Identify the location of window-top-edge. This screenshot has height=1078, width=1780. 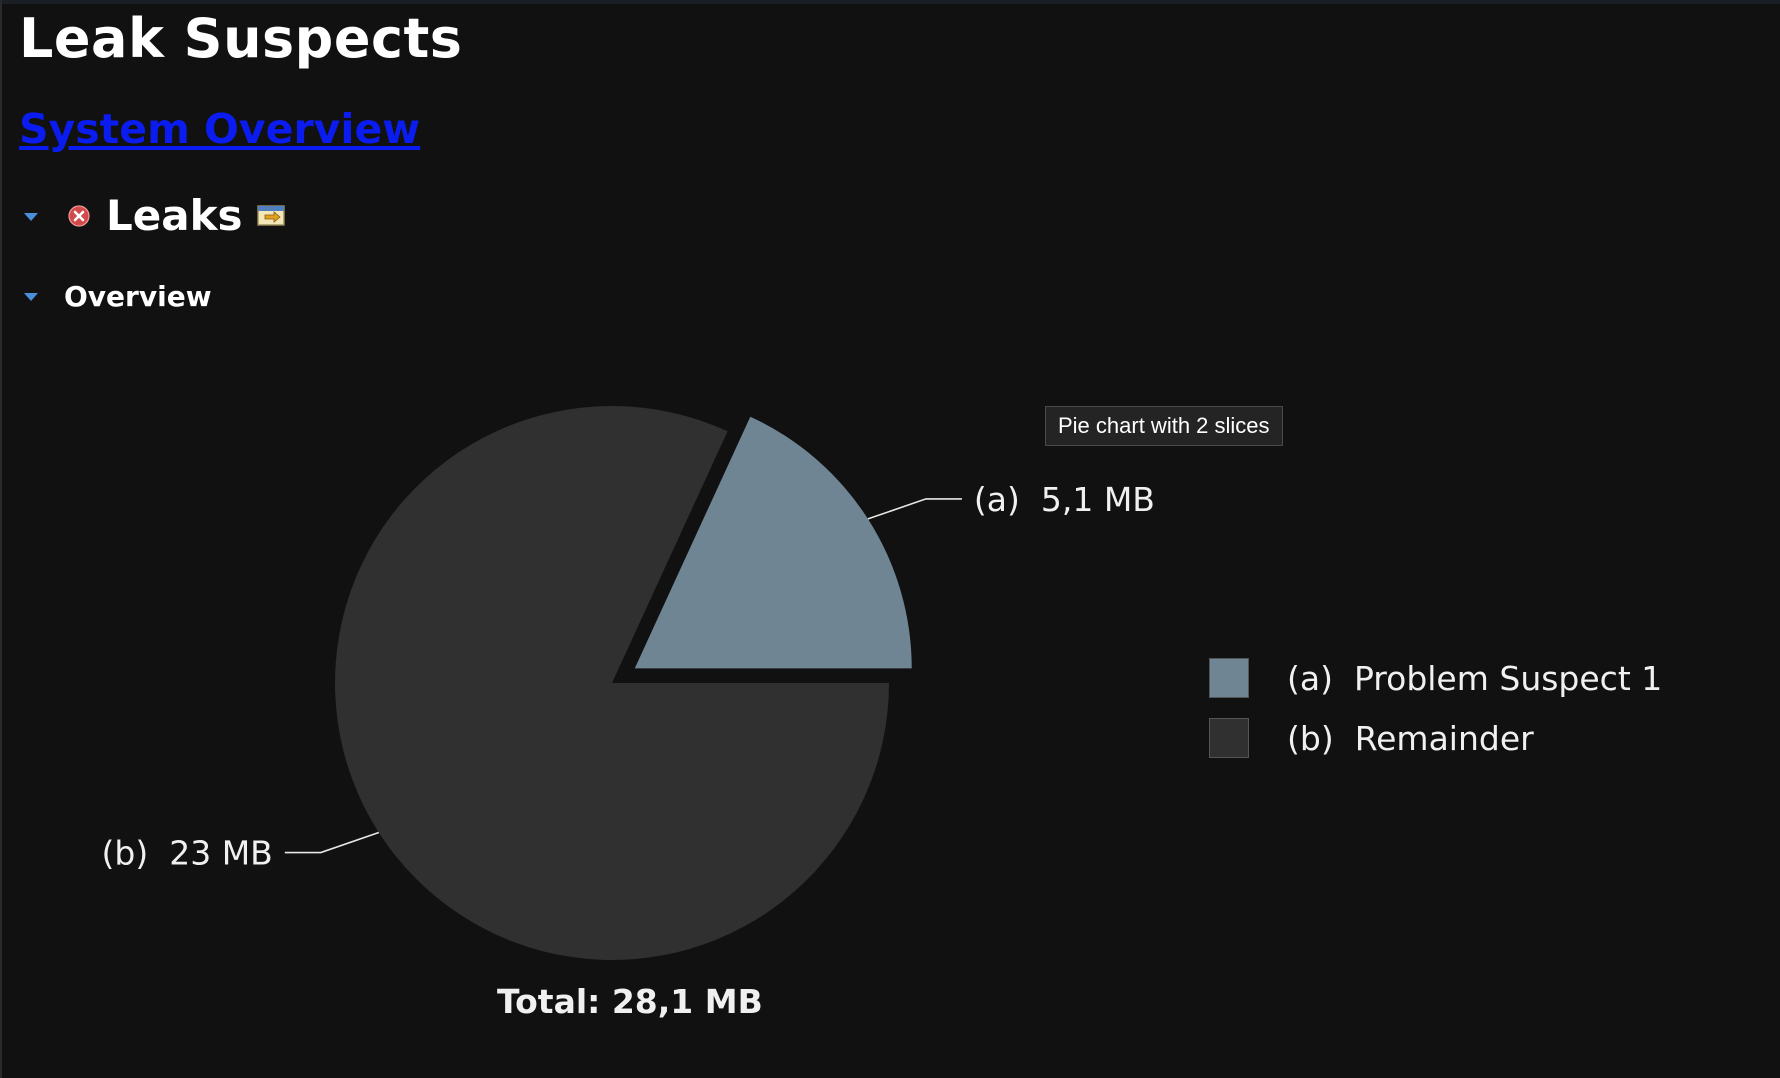
(890, 2).